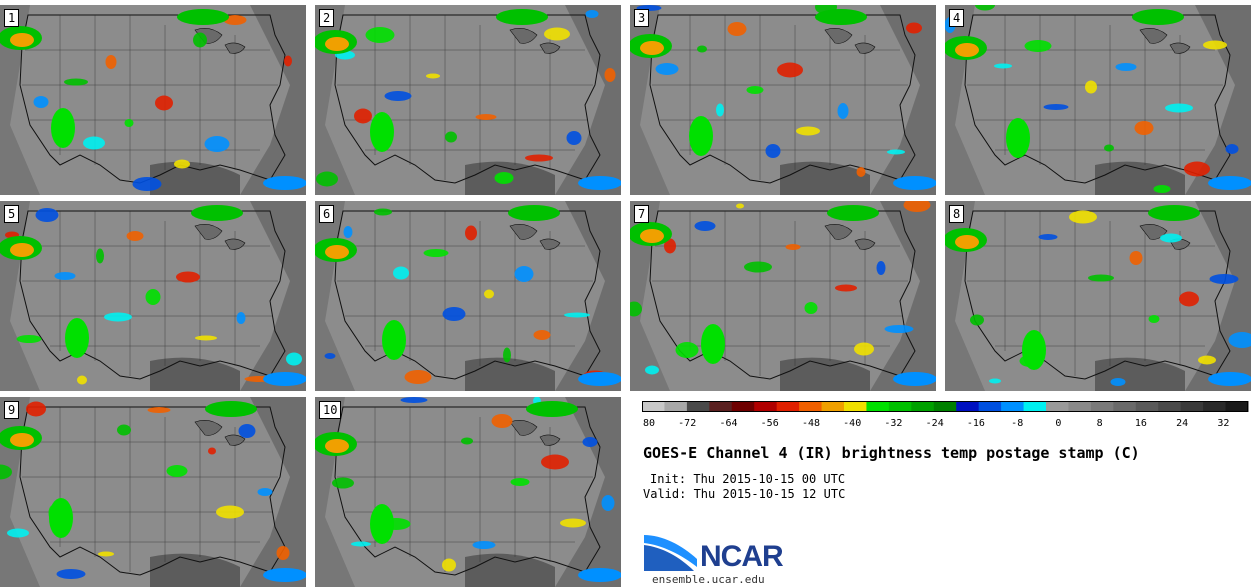 Image resolution: width=1260 pixels, height=588 pixels. I want to click on colorbar-tick-label: 24, so click(1182, 423).